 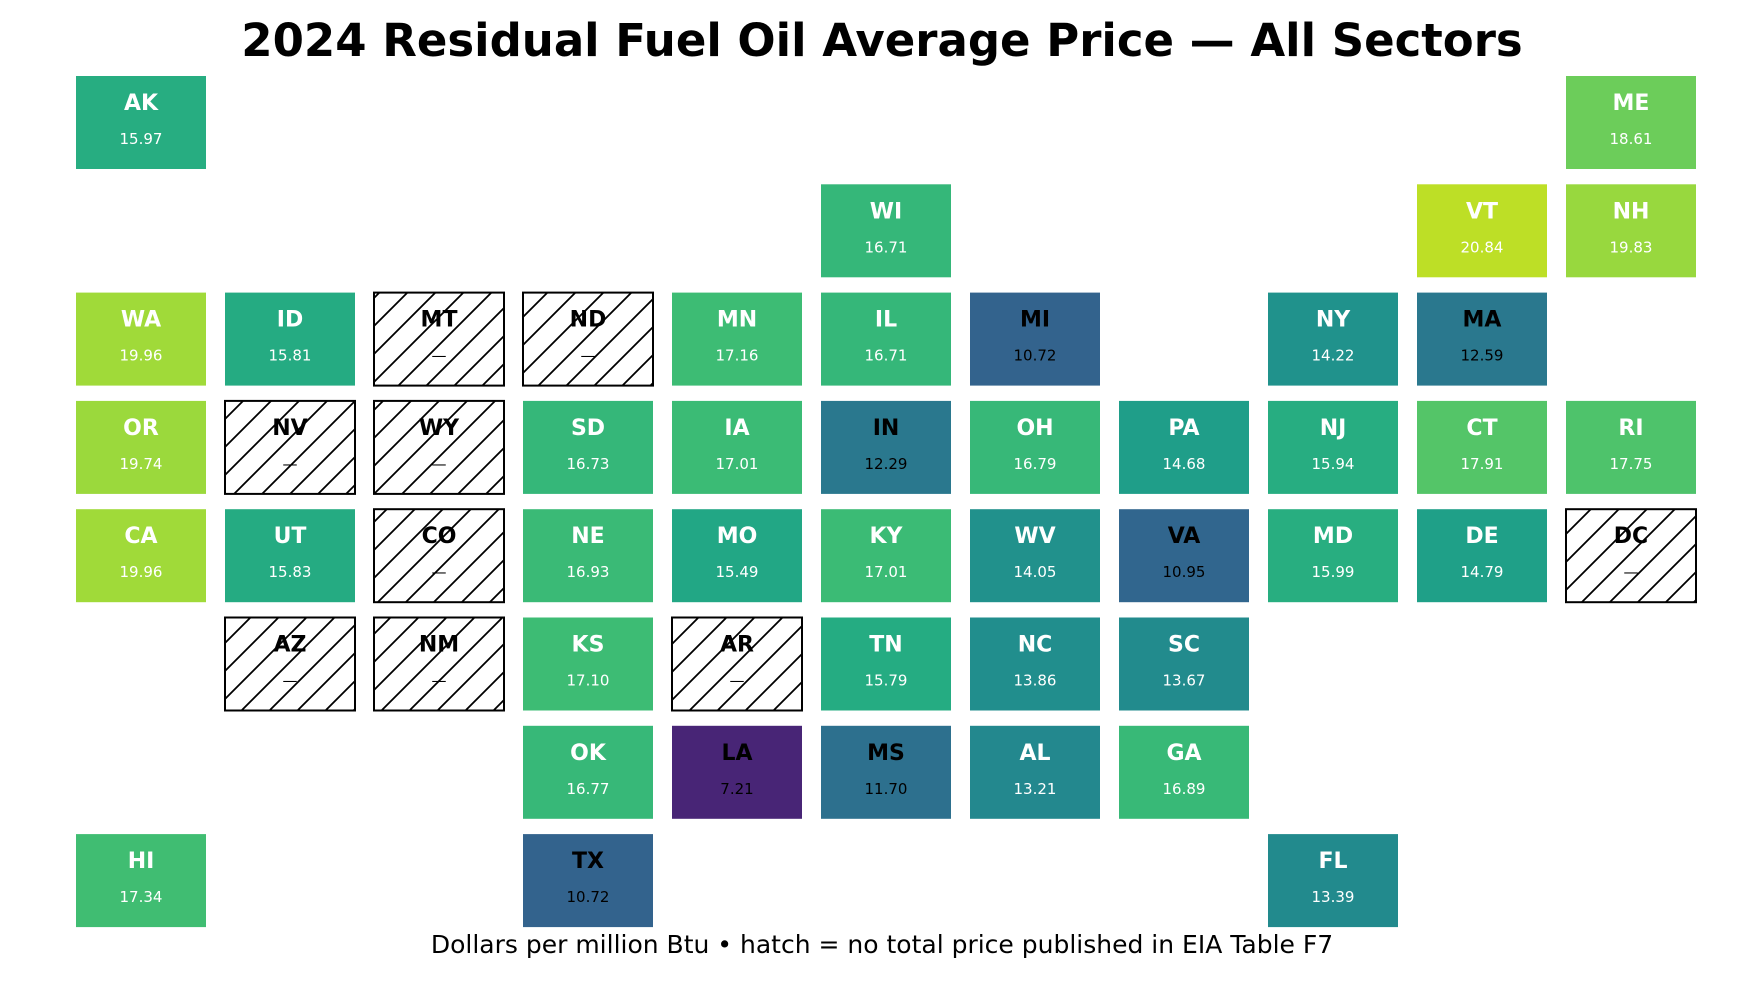 I want to click on state-value-ga: 16.89, so click(x=1184, y=789).